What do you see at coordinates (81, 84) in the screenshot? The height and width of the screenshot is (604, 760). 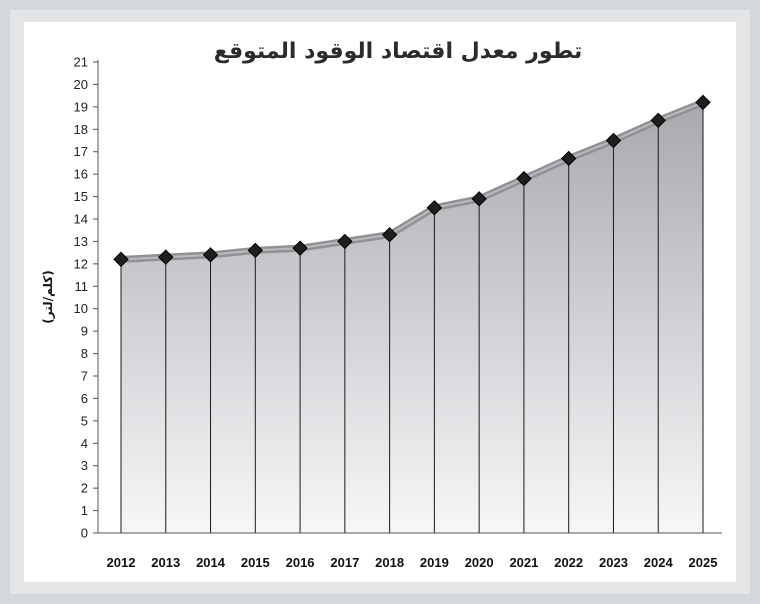 I see `y-tick-label: 20` at bounding box center [81, 84].